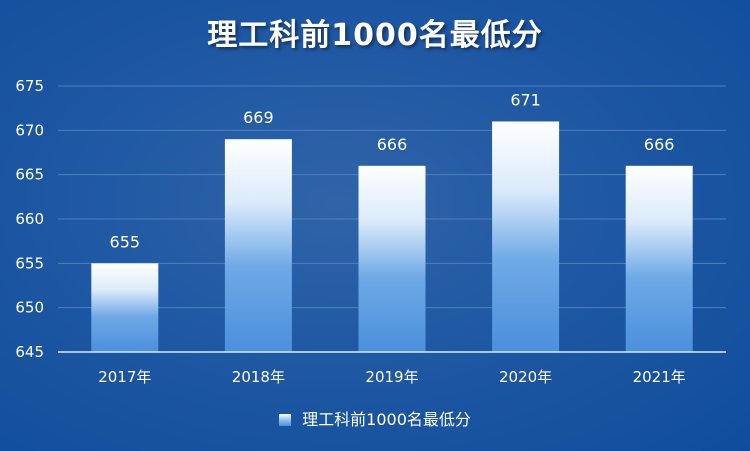  What do you see at coordinates (29, 130) in the screenshot?
I see `y-tick-label: 670` at bounding box center [29, 130].